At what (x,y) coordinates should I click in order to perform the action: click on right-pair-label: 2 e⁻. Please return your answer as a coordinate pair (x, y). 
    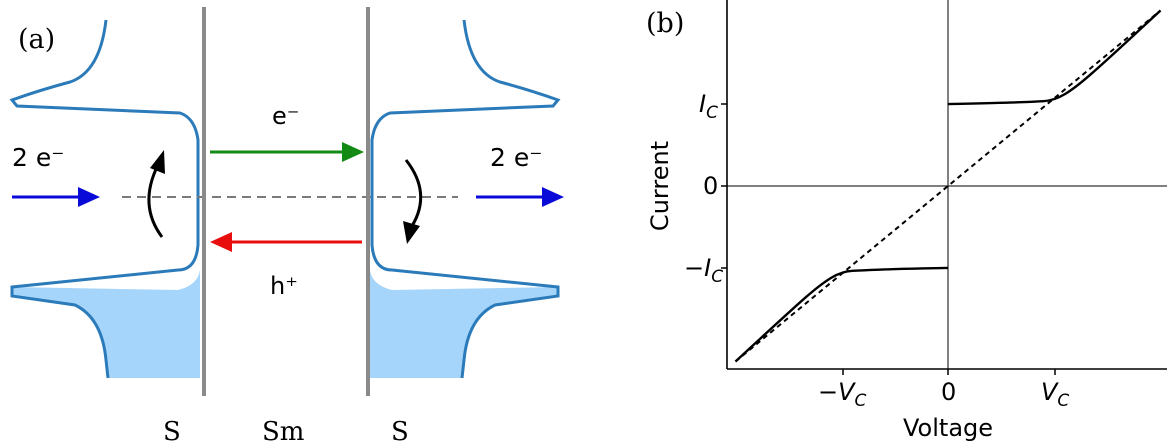
    Looking at the image, I should click on (516, 157).